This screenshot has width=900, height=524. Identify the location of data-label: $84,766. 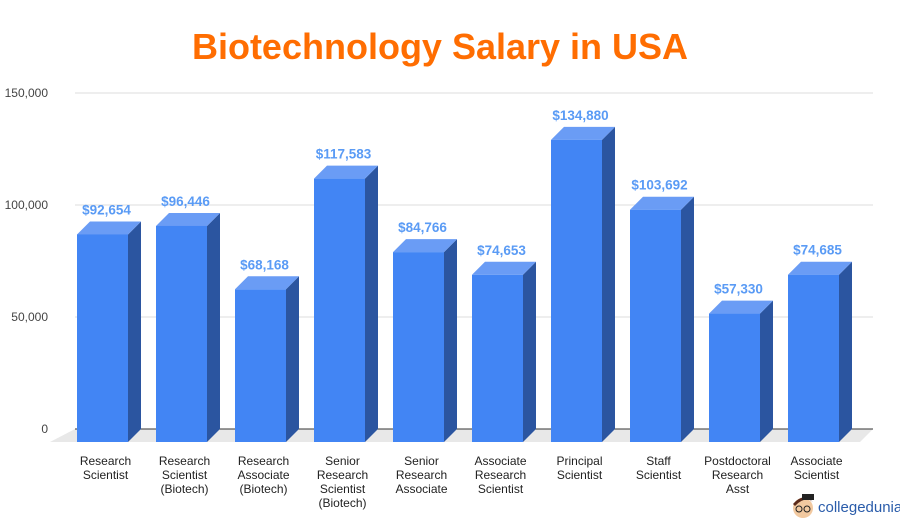
(422, 227).